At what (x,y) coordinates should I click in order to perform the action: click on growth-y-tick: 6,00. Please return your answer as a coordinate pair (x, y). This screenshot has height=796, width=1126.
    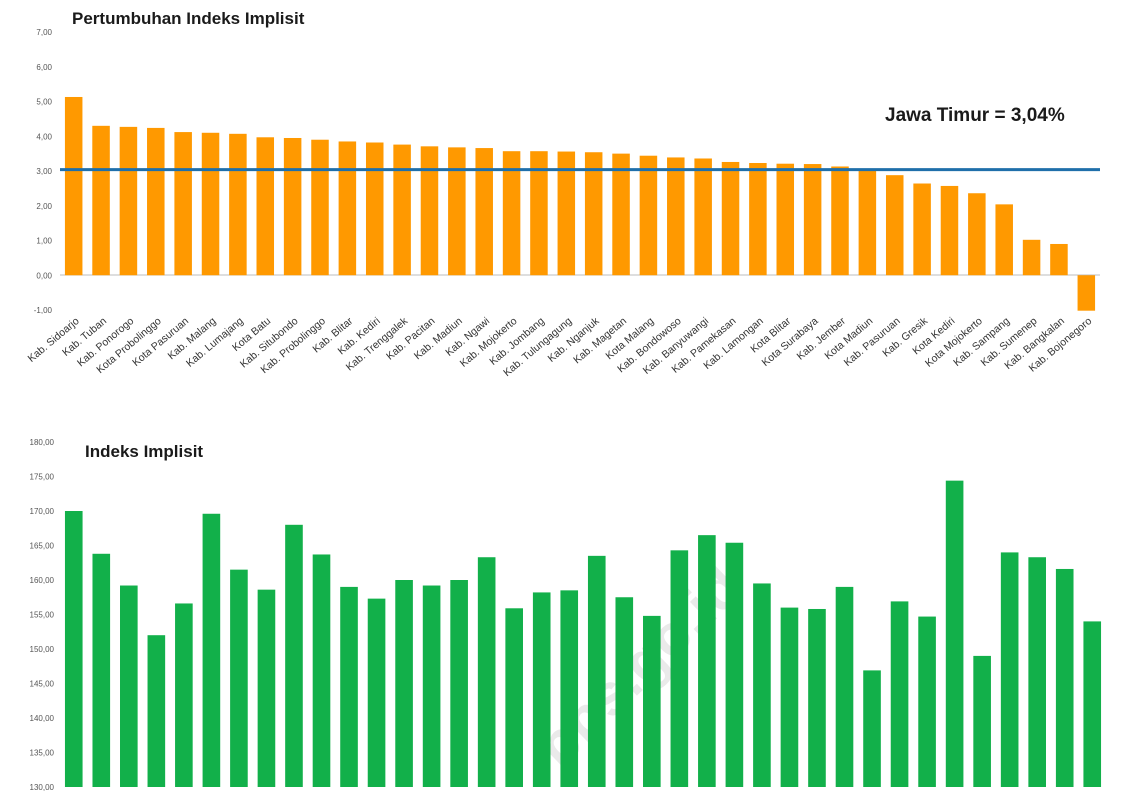
    Looking at the image, I should click on (44, 67).